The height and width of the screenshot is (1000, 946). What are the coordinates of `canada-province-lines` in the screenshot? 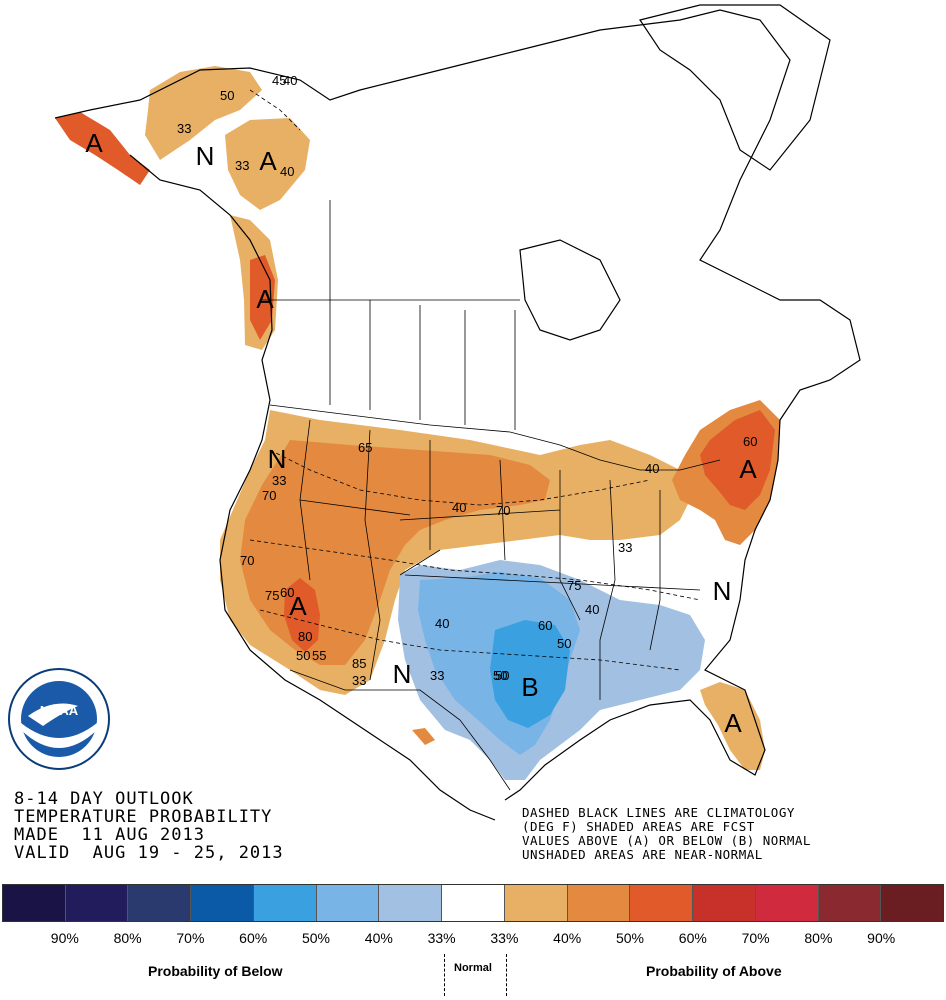 It's located at (390, 315).